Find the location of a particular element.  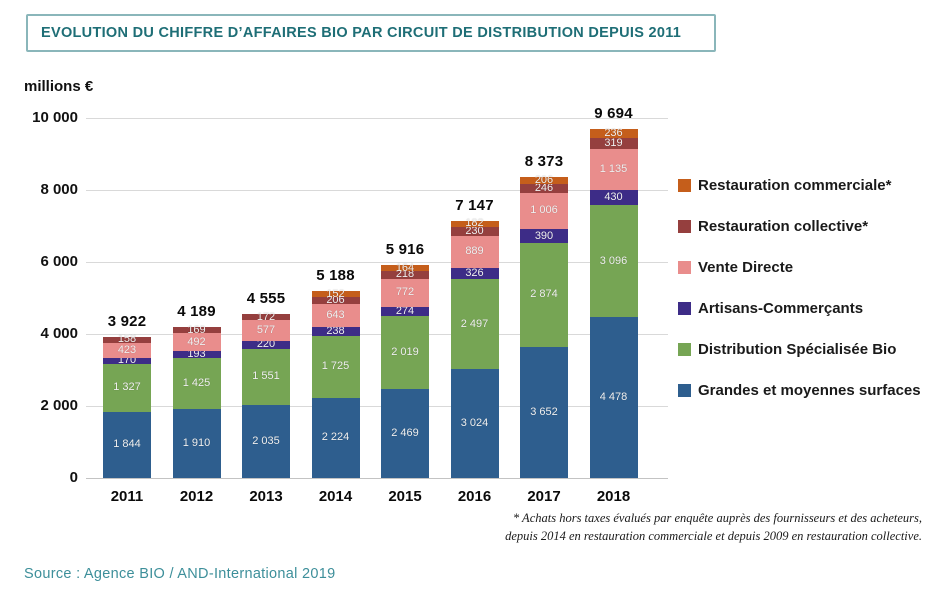

y-axis-tick-label: 6 000 is located at coordinates (59, 261).